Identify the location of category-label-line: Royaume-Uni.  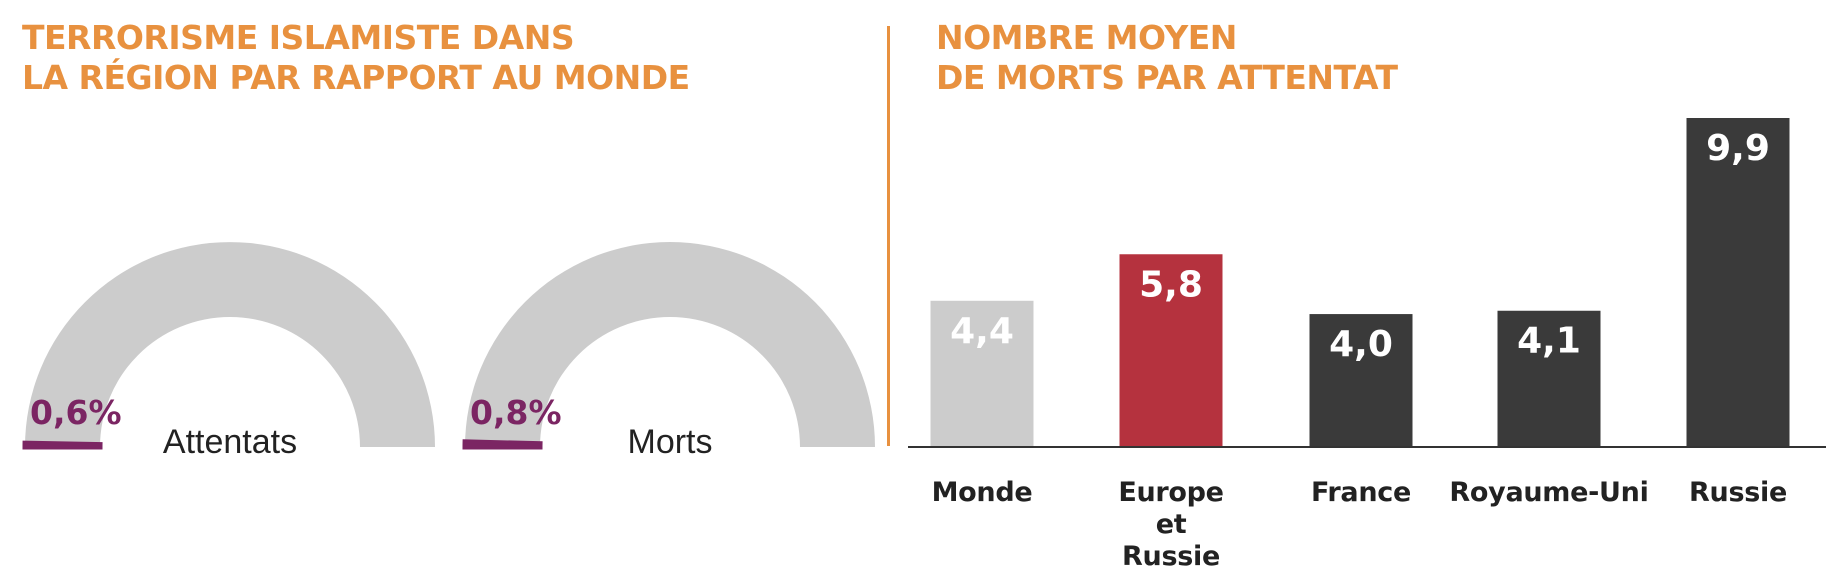
(1548, 492).